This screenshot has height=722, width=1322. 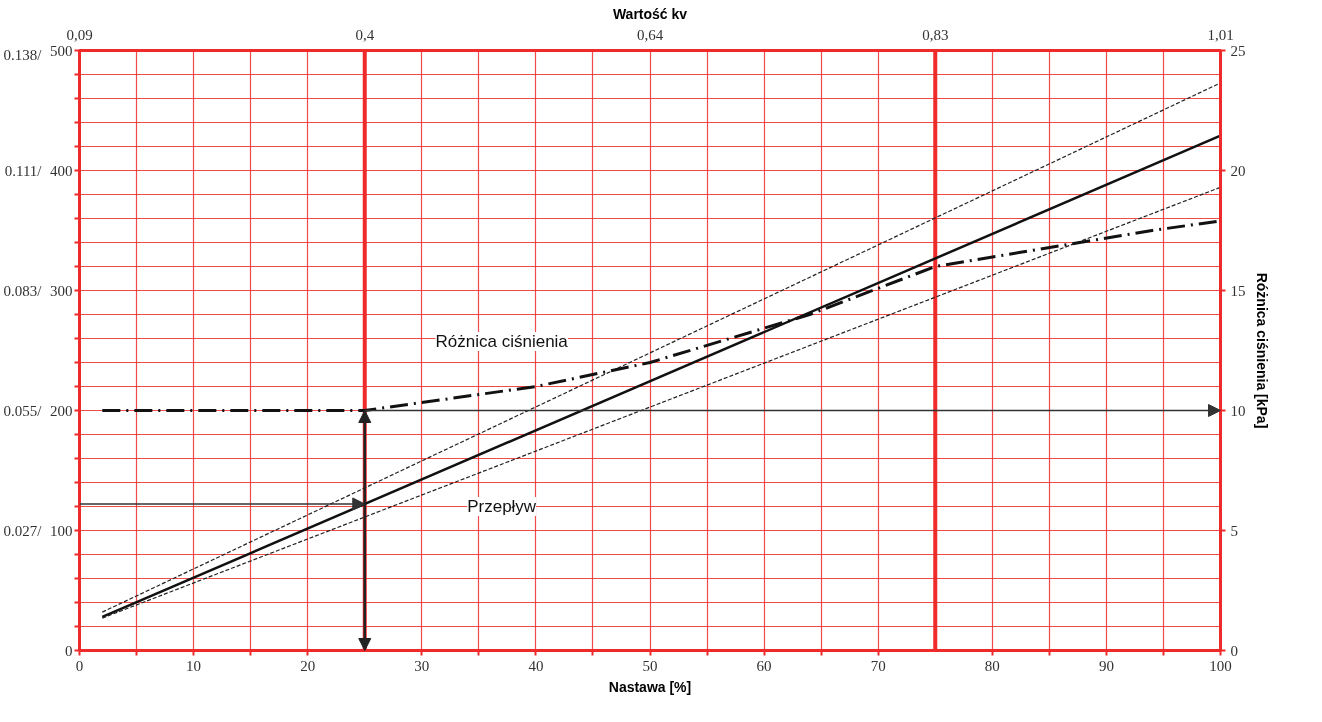 What do you see at coordinates (992, 665) in the screenshot?
I see `x-tick-label: 80` at bounding box center [992, 665].